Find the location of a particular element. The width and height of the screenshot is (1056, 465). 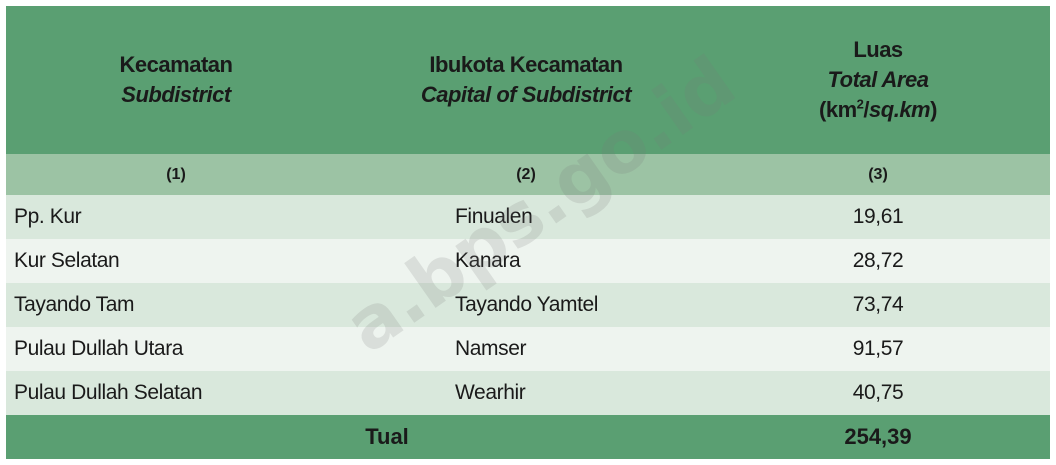

unit-sup: 2 is located at coordinates (860, 104).